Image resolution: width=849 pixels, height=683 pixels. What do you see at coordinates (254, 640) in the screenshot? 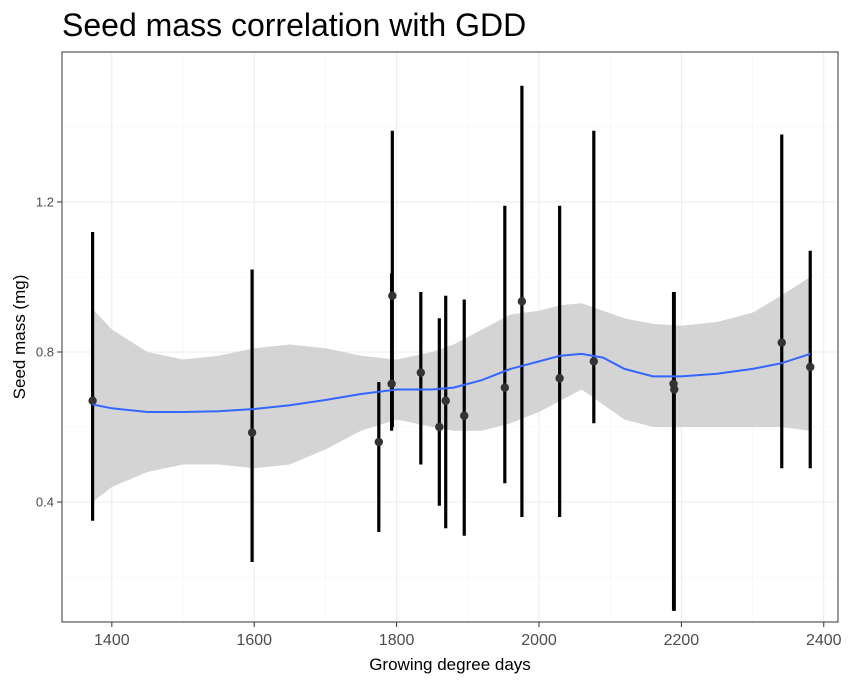
I see `x-tick-label: 1600` at bounding box center [254, 640].